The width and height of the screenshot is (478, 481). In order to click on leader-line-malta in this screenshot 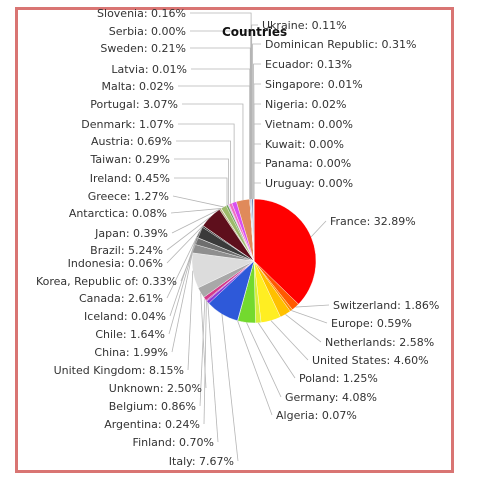, I will do `click(214, 142)`.